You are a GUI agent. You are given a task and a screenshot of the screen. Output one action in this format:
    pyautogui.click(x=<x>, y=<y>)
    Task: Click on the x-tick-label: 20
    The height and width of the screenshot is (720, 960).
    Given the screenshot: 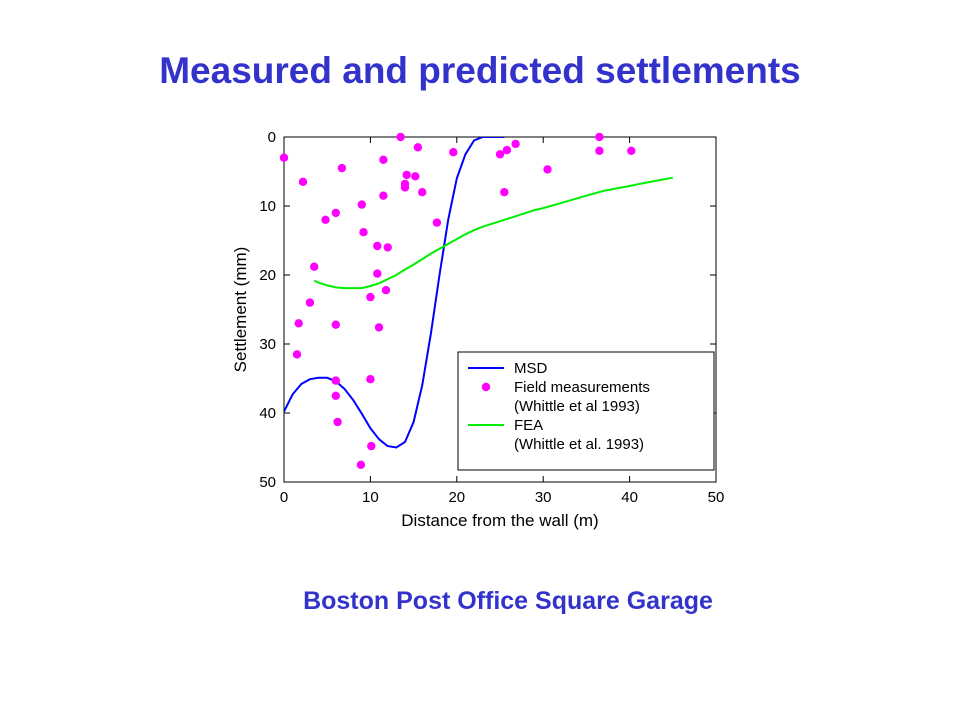 What is the action you would take?
    pyautogui.click(x=456, y=497)
    